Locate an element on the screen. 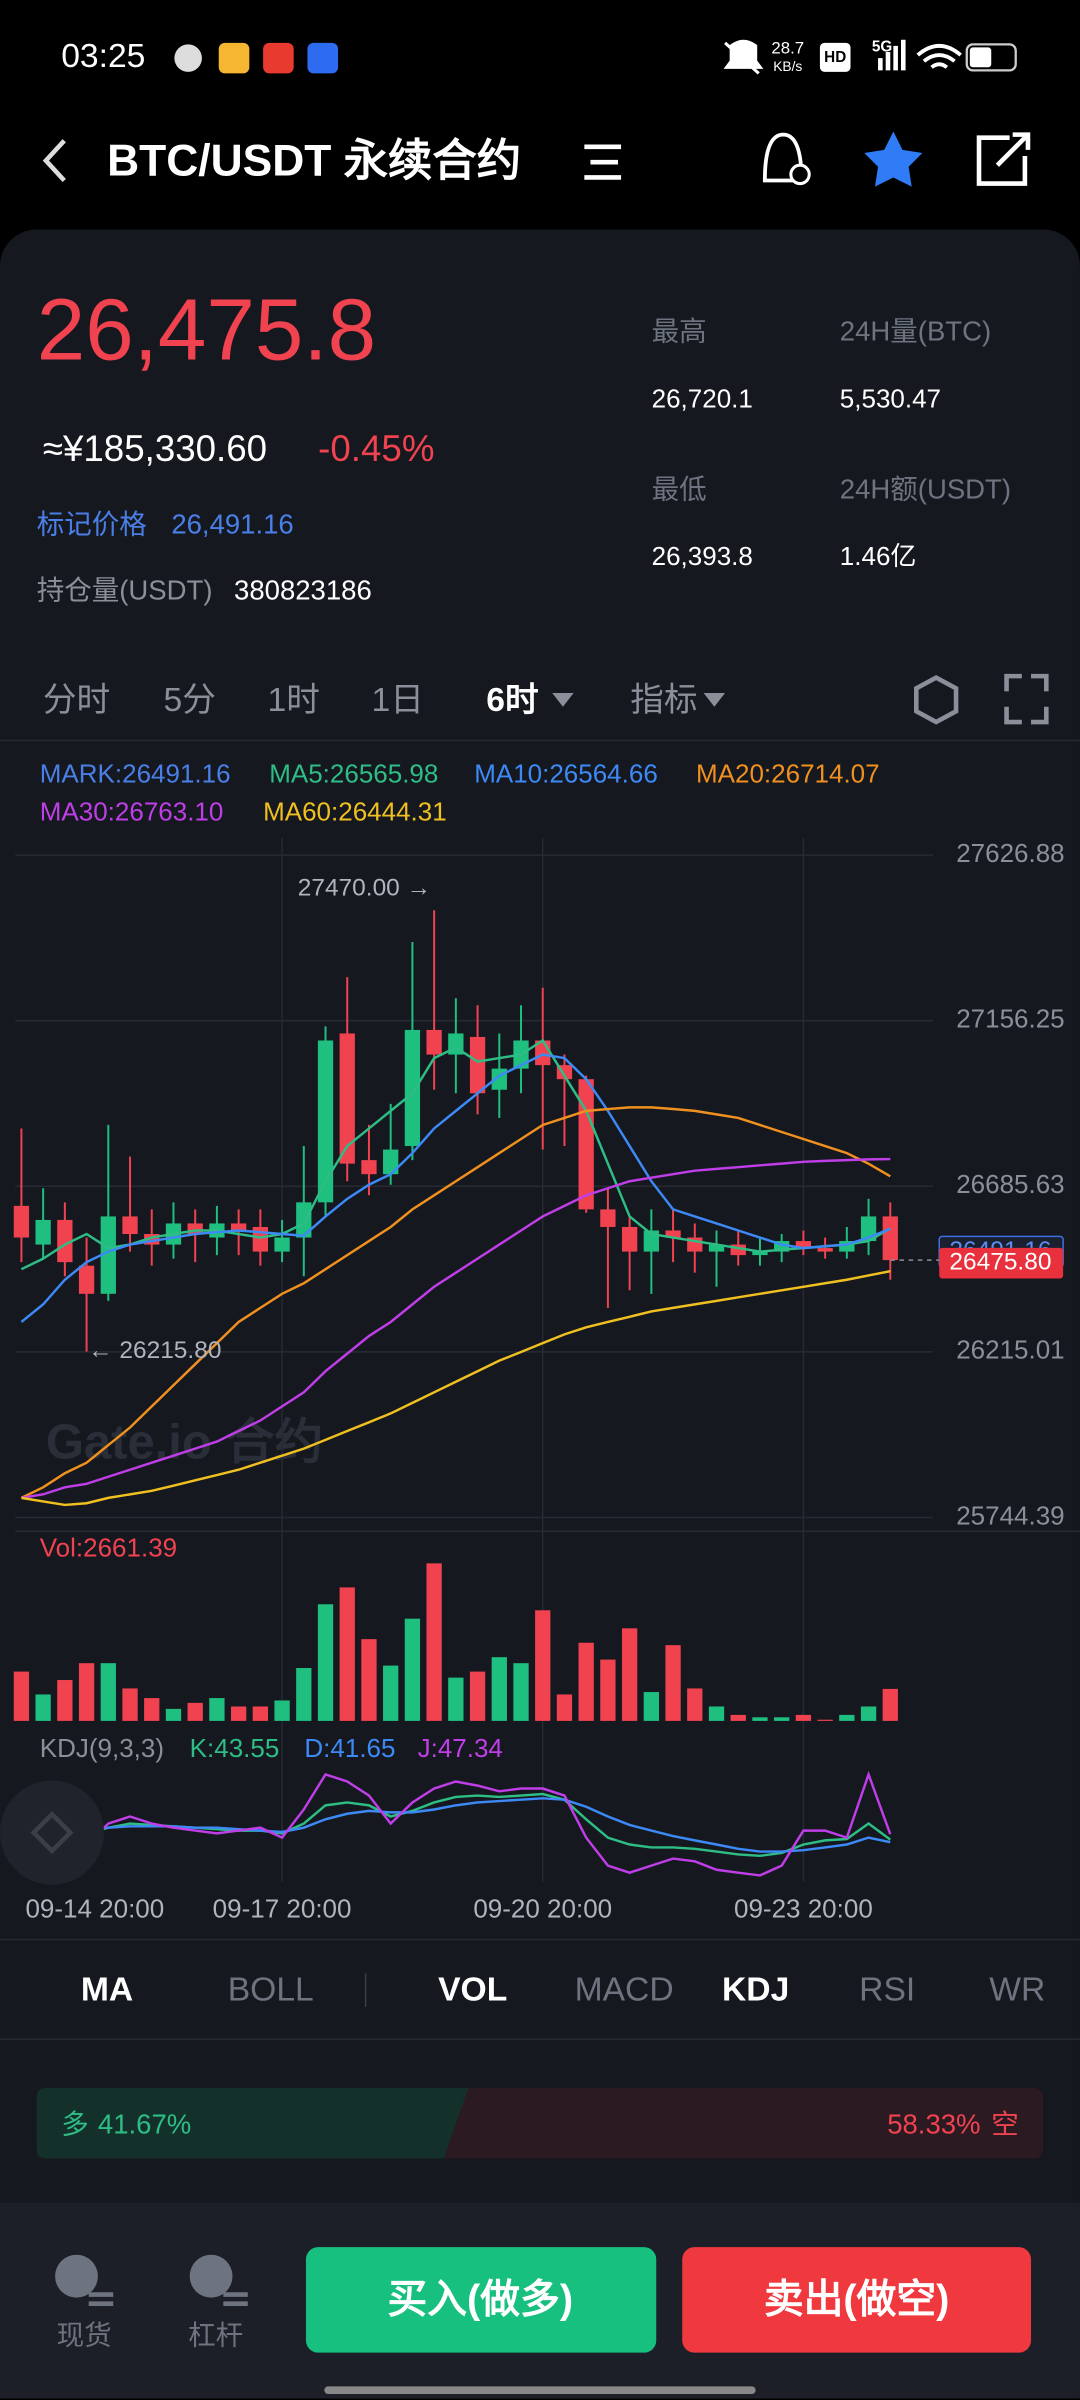 The image size is (1080, 2400). interval-tab: 6时 is located at coordinates (512, 700).